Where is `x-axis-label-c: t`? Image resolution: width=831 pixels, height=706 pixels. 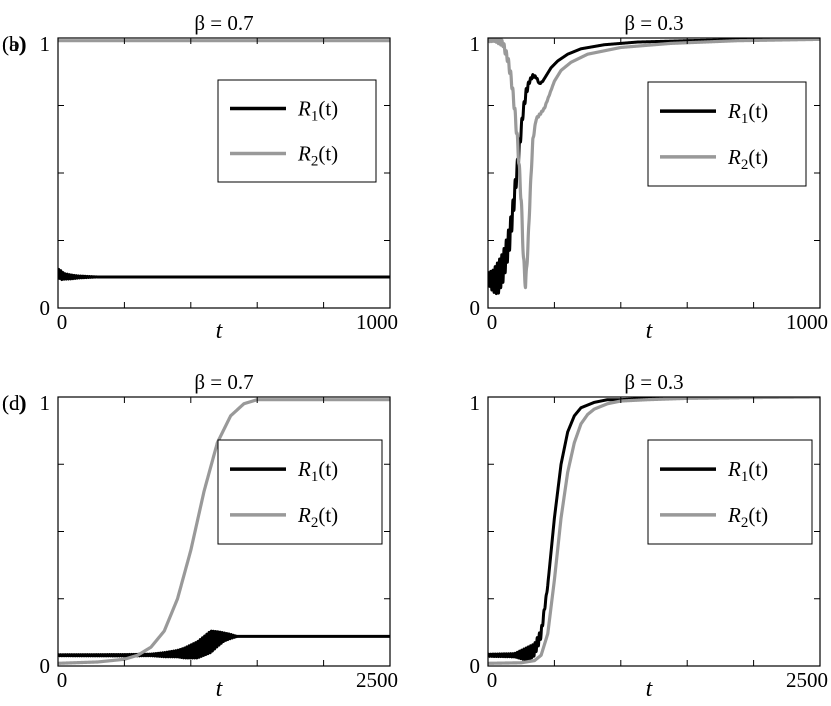
x-axis-label-c: t is located at coordinates (220, 689).